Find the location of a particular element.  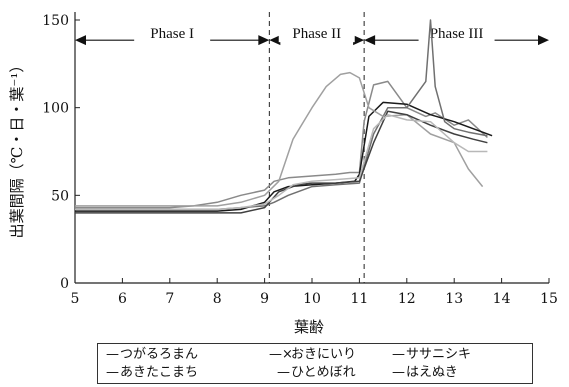

phase-label-1: Phase I is located at coordinates (172, 34).